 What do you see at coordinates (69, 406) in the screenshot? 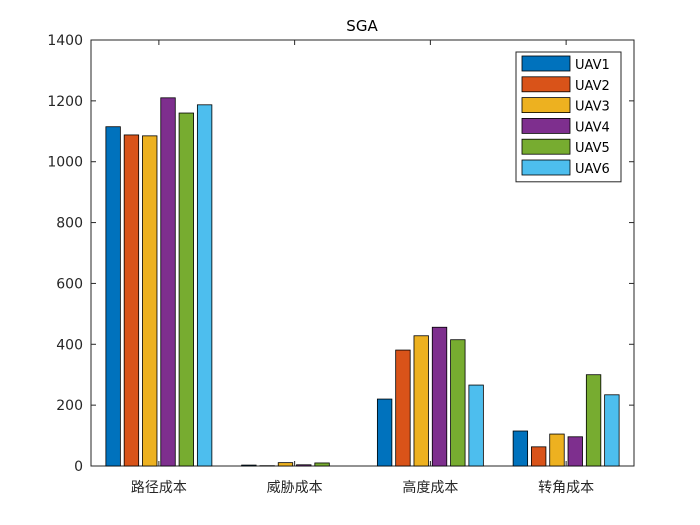
I see `y-tick-label: 200` at bounding box center [69, 406].